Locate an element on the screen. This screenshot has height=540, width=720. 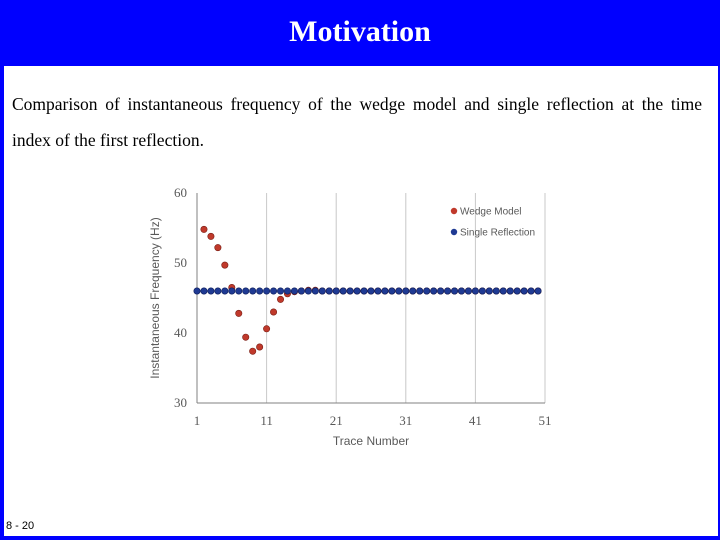
x-tick-label: 31 is located at coordinates (405, 420).